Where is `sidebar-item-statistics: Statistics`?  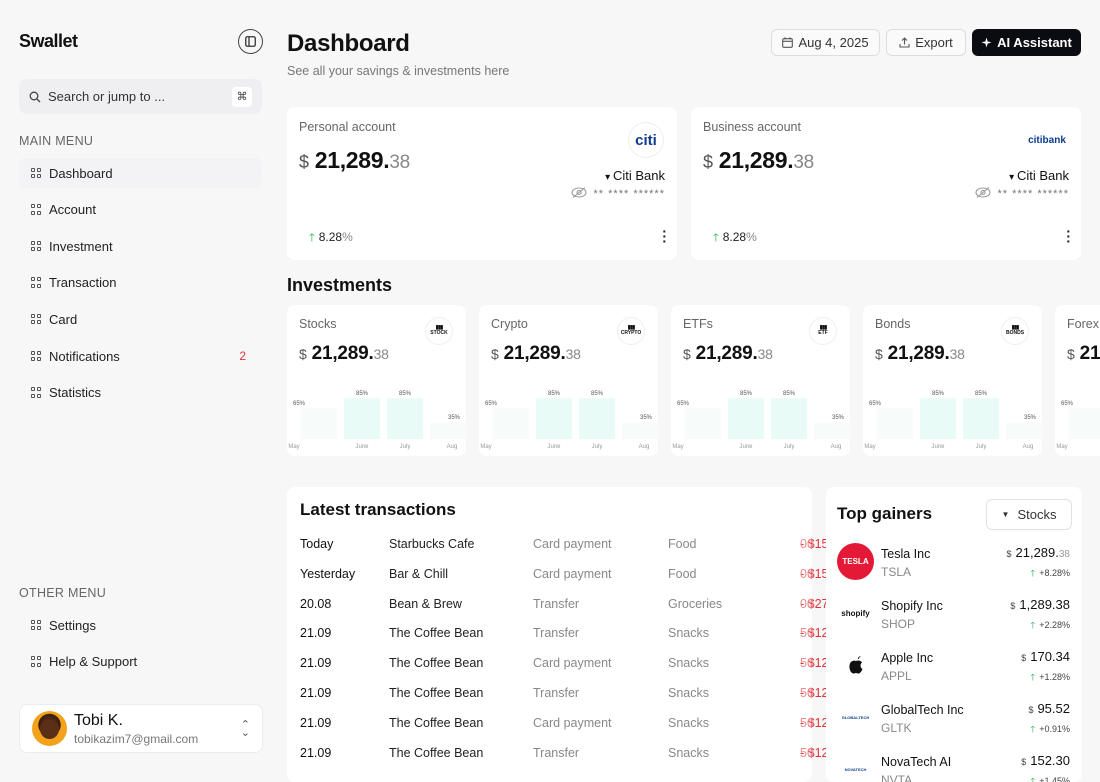
sidebar-item-statistics: Statistics is located at coordinates (140, 393).